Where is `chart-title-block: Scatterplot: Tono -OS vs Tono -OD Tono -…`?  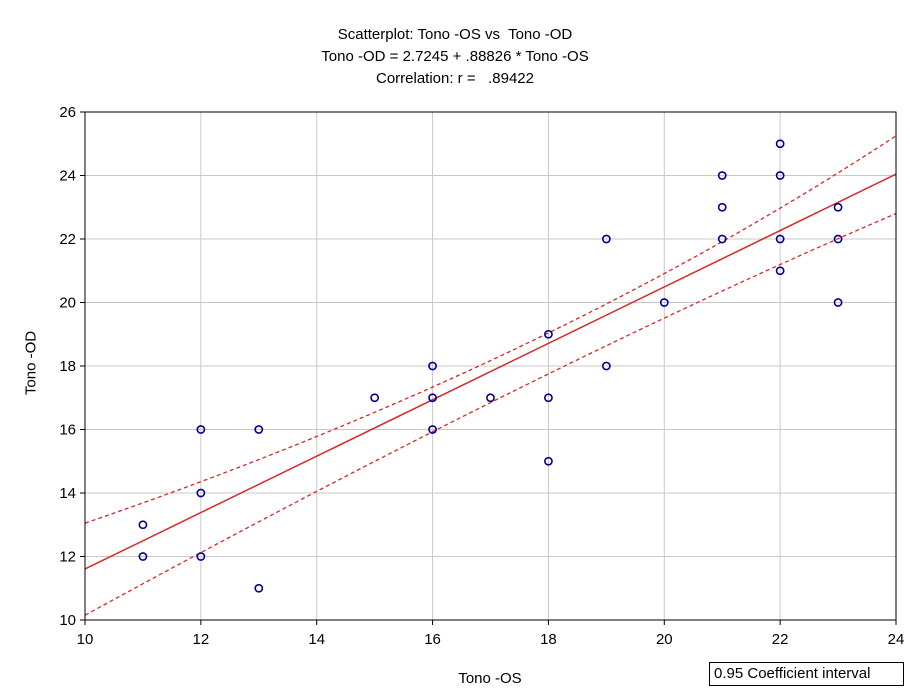
chart-title-block: Scatterplot: Tono -OS vs Tono -OD Tono -… is located at coordinates (455, 57).